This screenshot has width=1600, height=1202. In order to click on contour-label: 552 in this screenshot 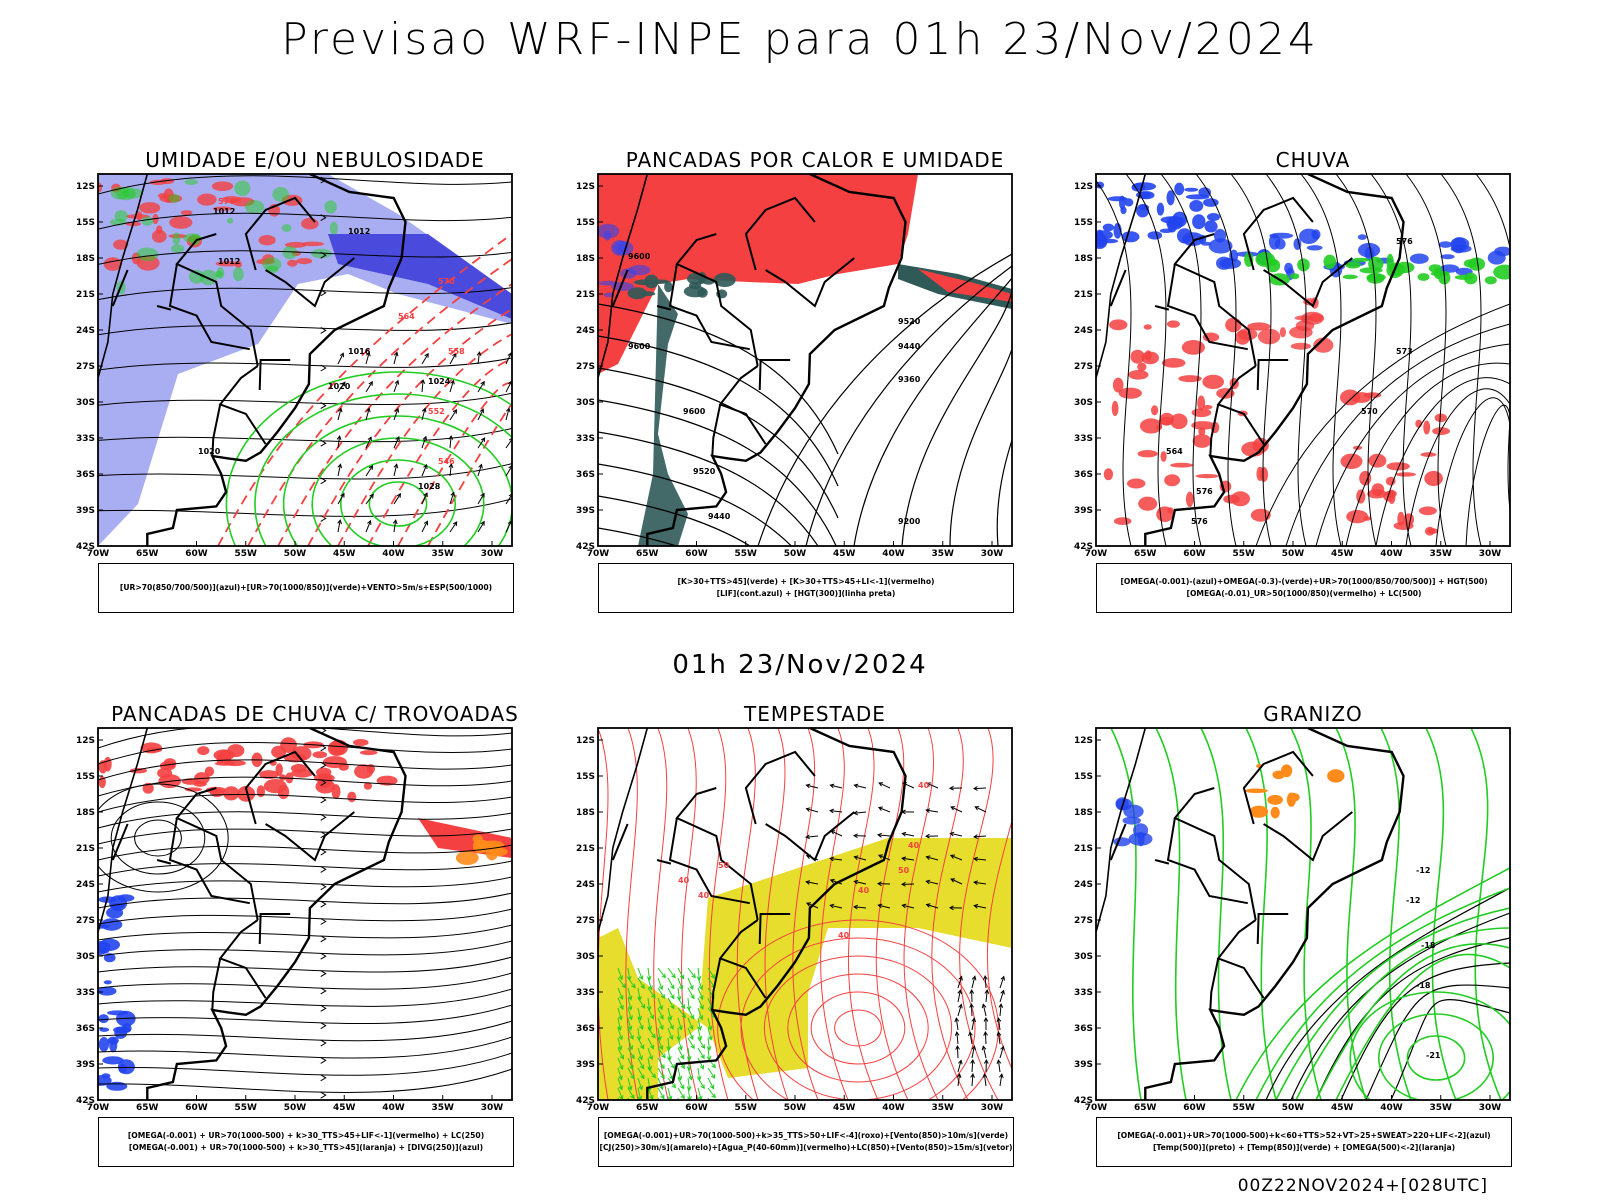, I will do `click(436, 411)`.